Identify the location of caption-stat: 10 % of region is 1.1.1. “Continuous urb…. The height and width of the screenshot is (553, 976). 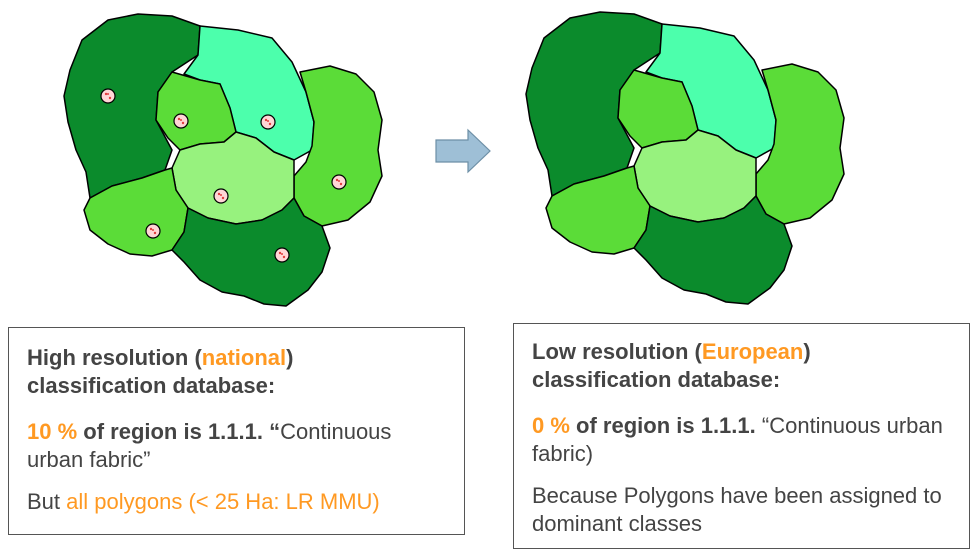
(209, 445).